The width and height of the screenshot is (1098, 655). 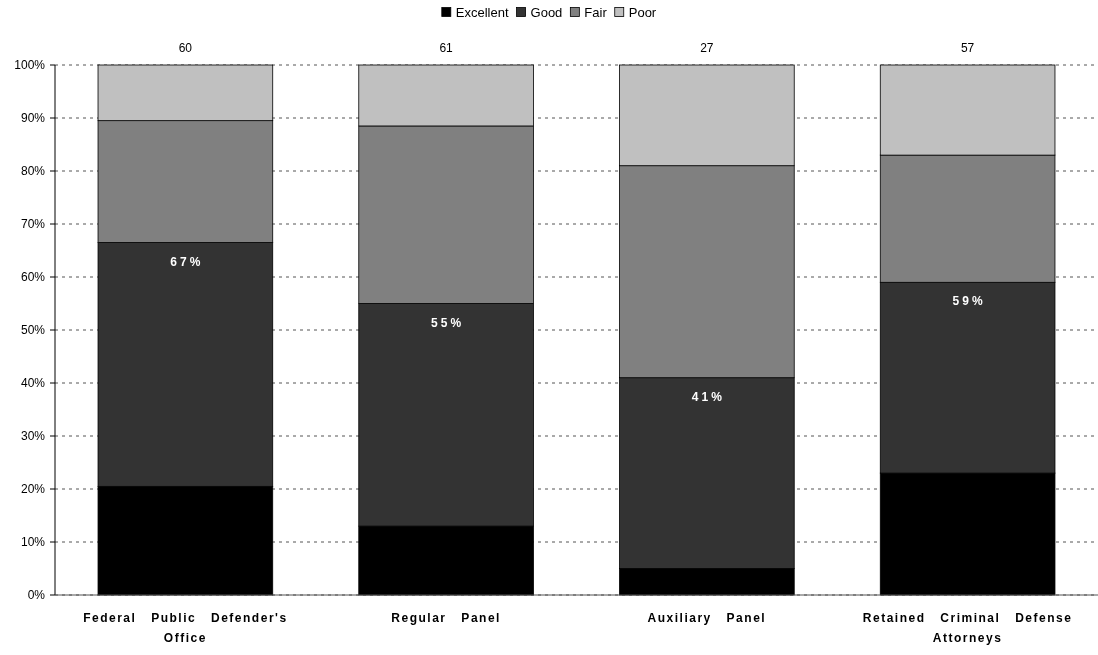 What do you see at coordinates (708, 396) in the screenshot?
I see `annotation: 41%` at bounding box center [708, 396].